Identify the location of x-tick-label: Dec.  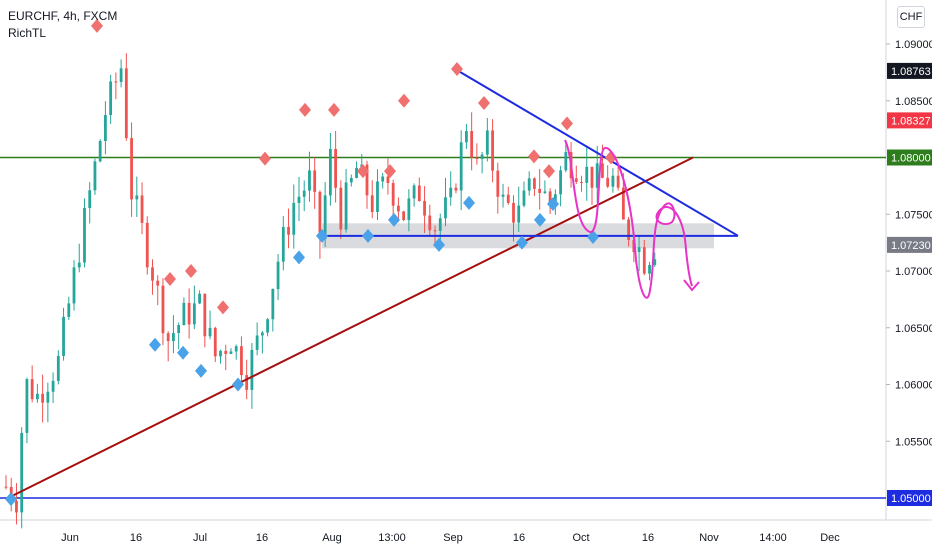
(830, 538).